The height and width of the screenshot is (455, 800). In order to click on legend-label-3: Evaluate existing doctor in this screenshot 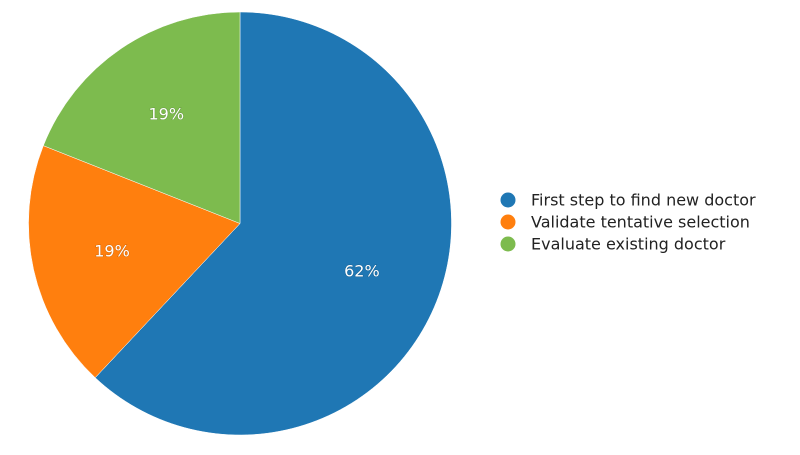, I will do `click(628, 244)`.